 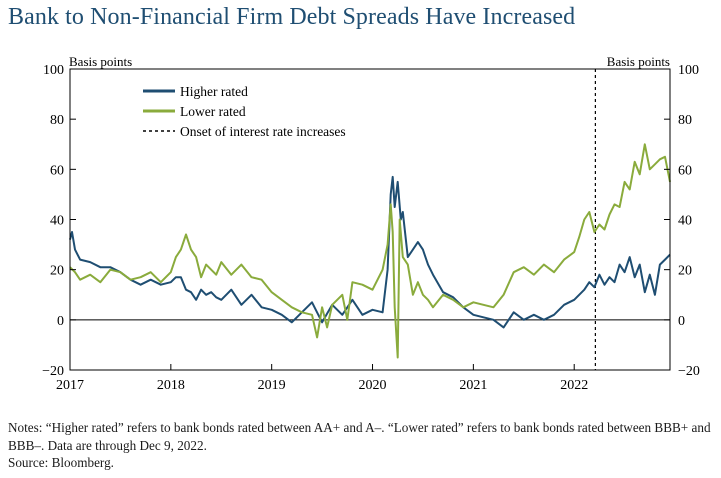 I want to click on x-tick-label: 2022, so click(x=574, y=385).